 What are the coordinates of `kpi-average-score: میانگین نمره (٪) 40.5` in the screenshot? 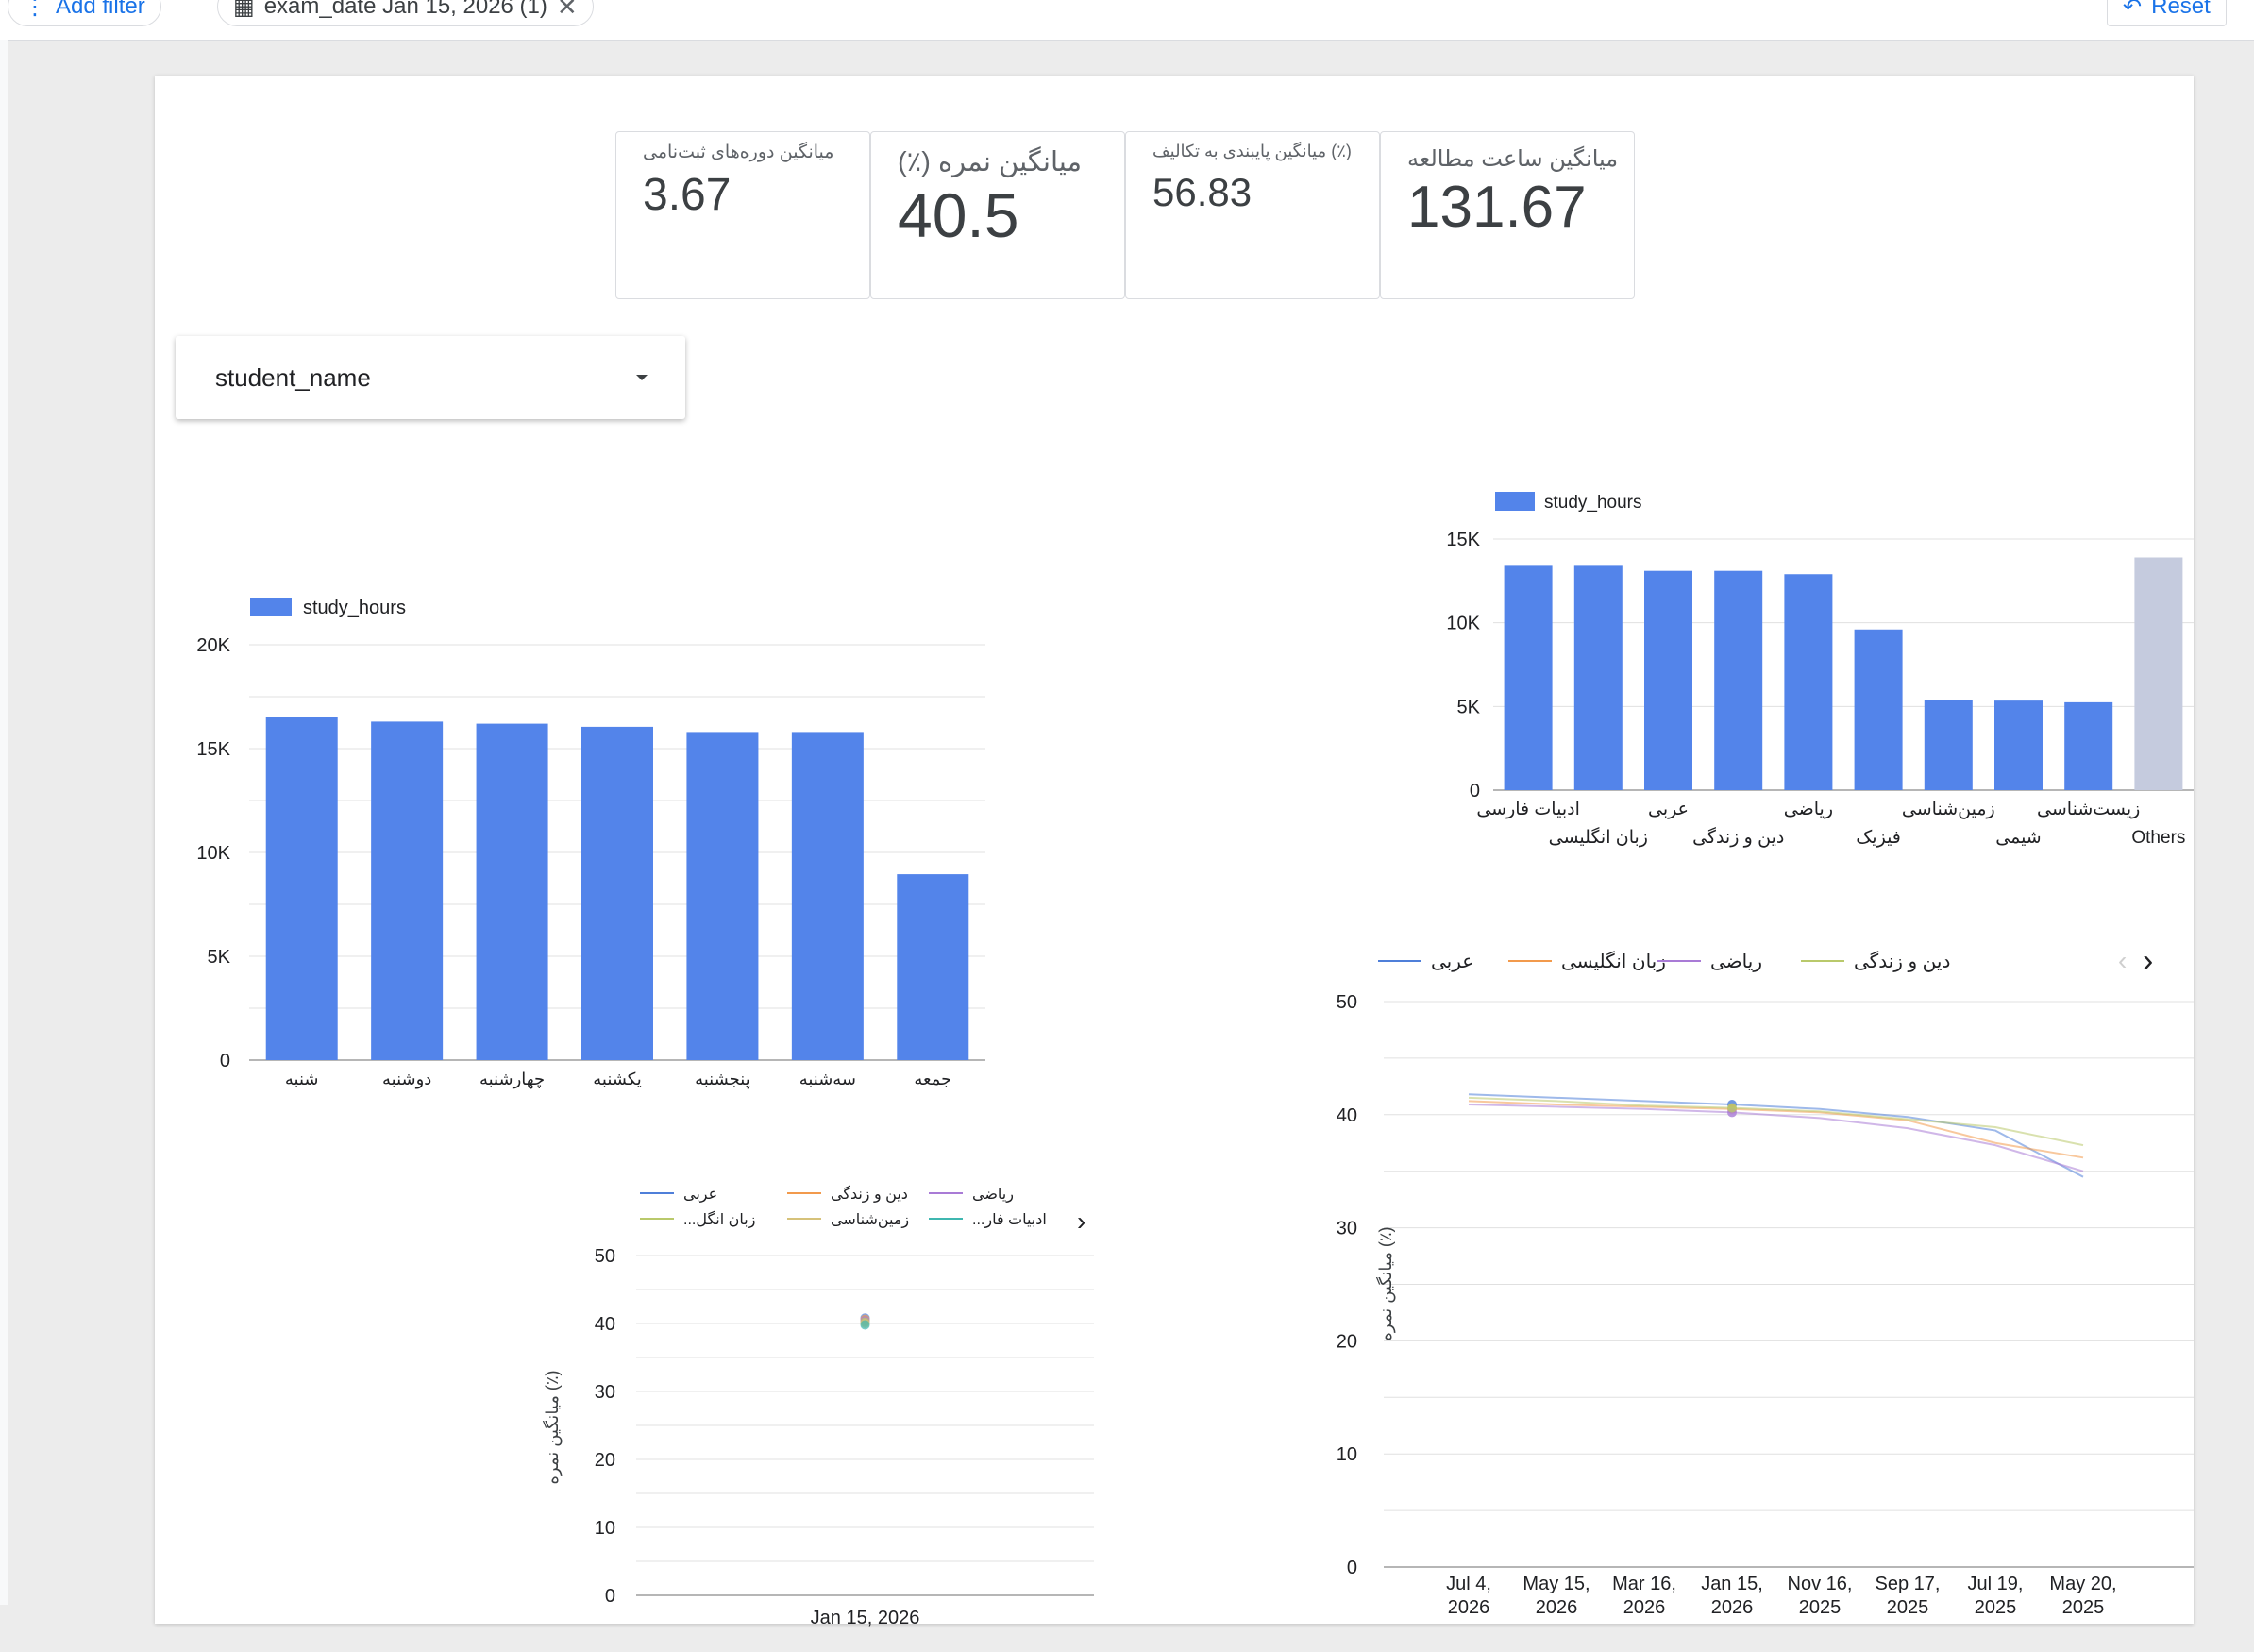 It's located at (997, 215).